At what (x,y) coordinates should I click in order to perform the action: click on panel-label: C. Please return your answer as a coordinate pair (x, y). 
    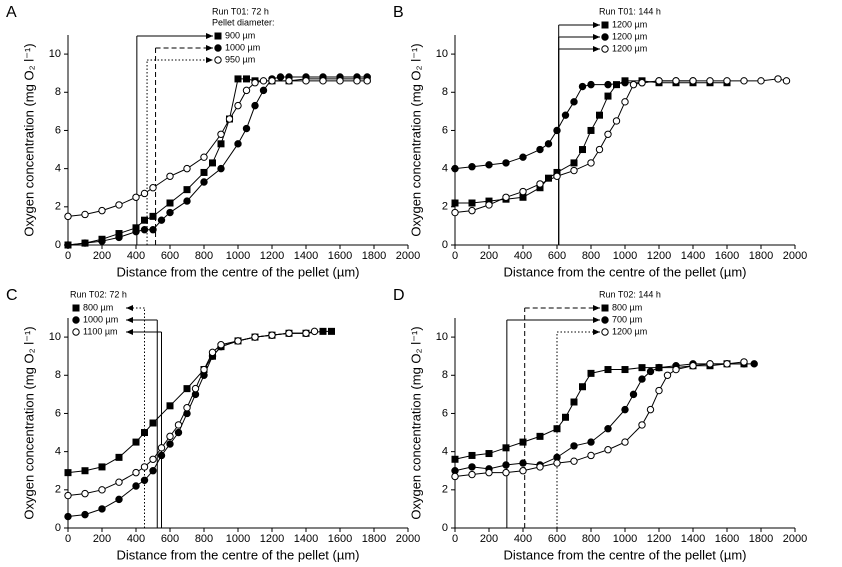
    Looking at the image, I should click on (12, 295).